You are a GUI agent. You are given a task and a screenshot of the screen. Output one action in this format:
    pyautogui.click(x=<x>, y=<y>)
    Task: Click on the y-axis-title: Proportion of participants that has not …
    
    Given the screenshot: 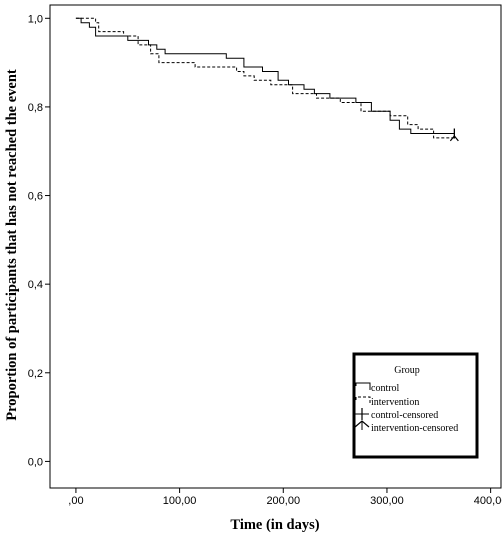 What is the action you would take?
    pyautogui.click(x=12, y=245)
    